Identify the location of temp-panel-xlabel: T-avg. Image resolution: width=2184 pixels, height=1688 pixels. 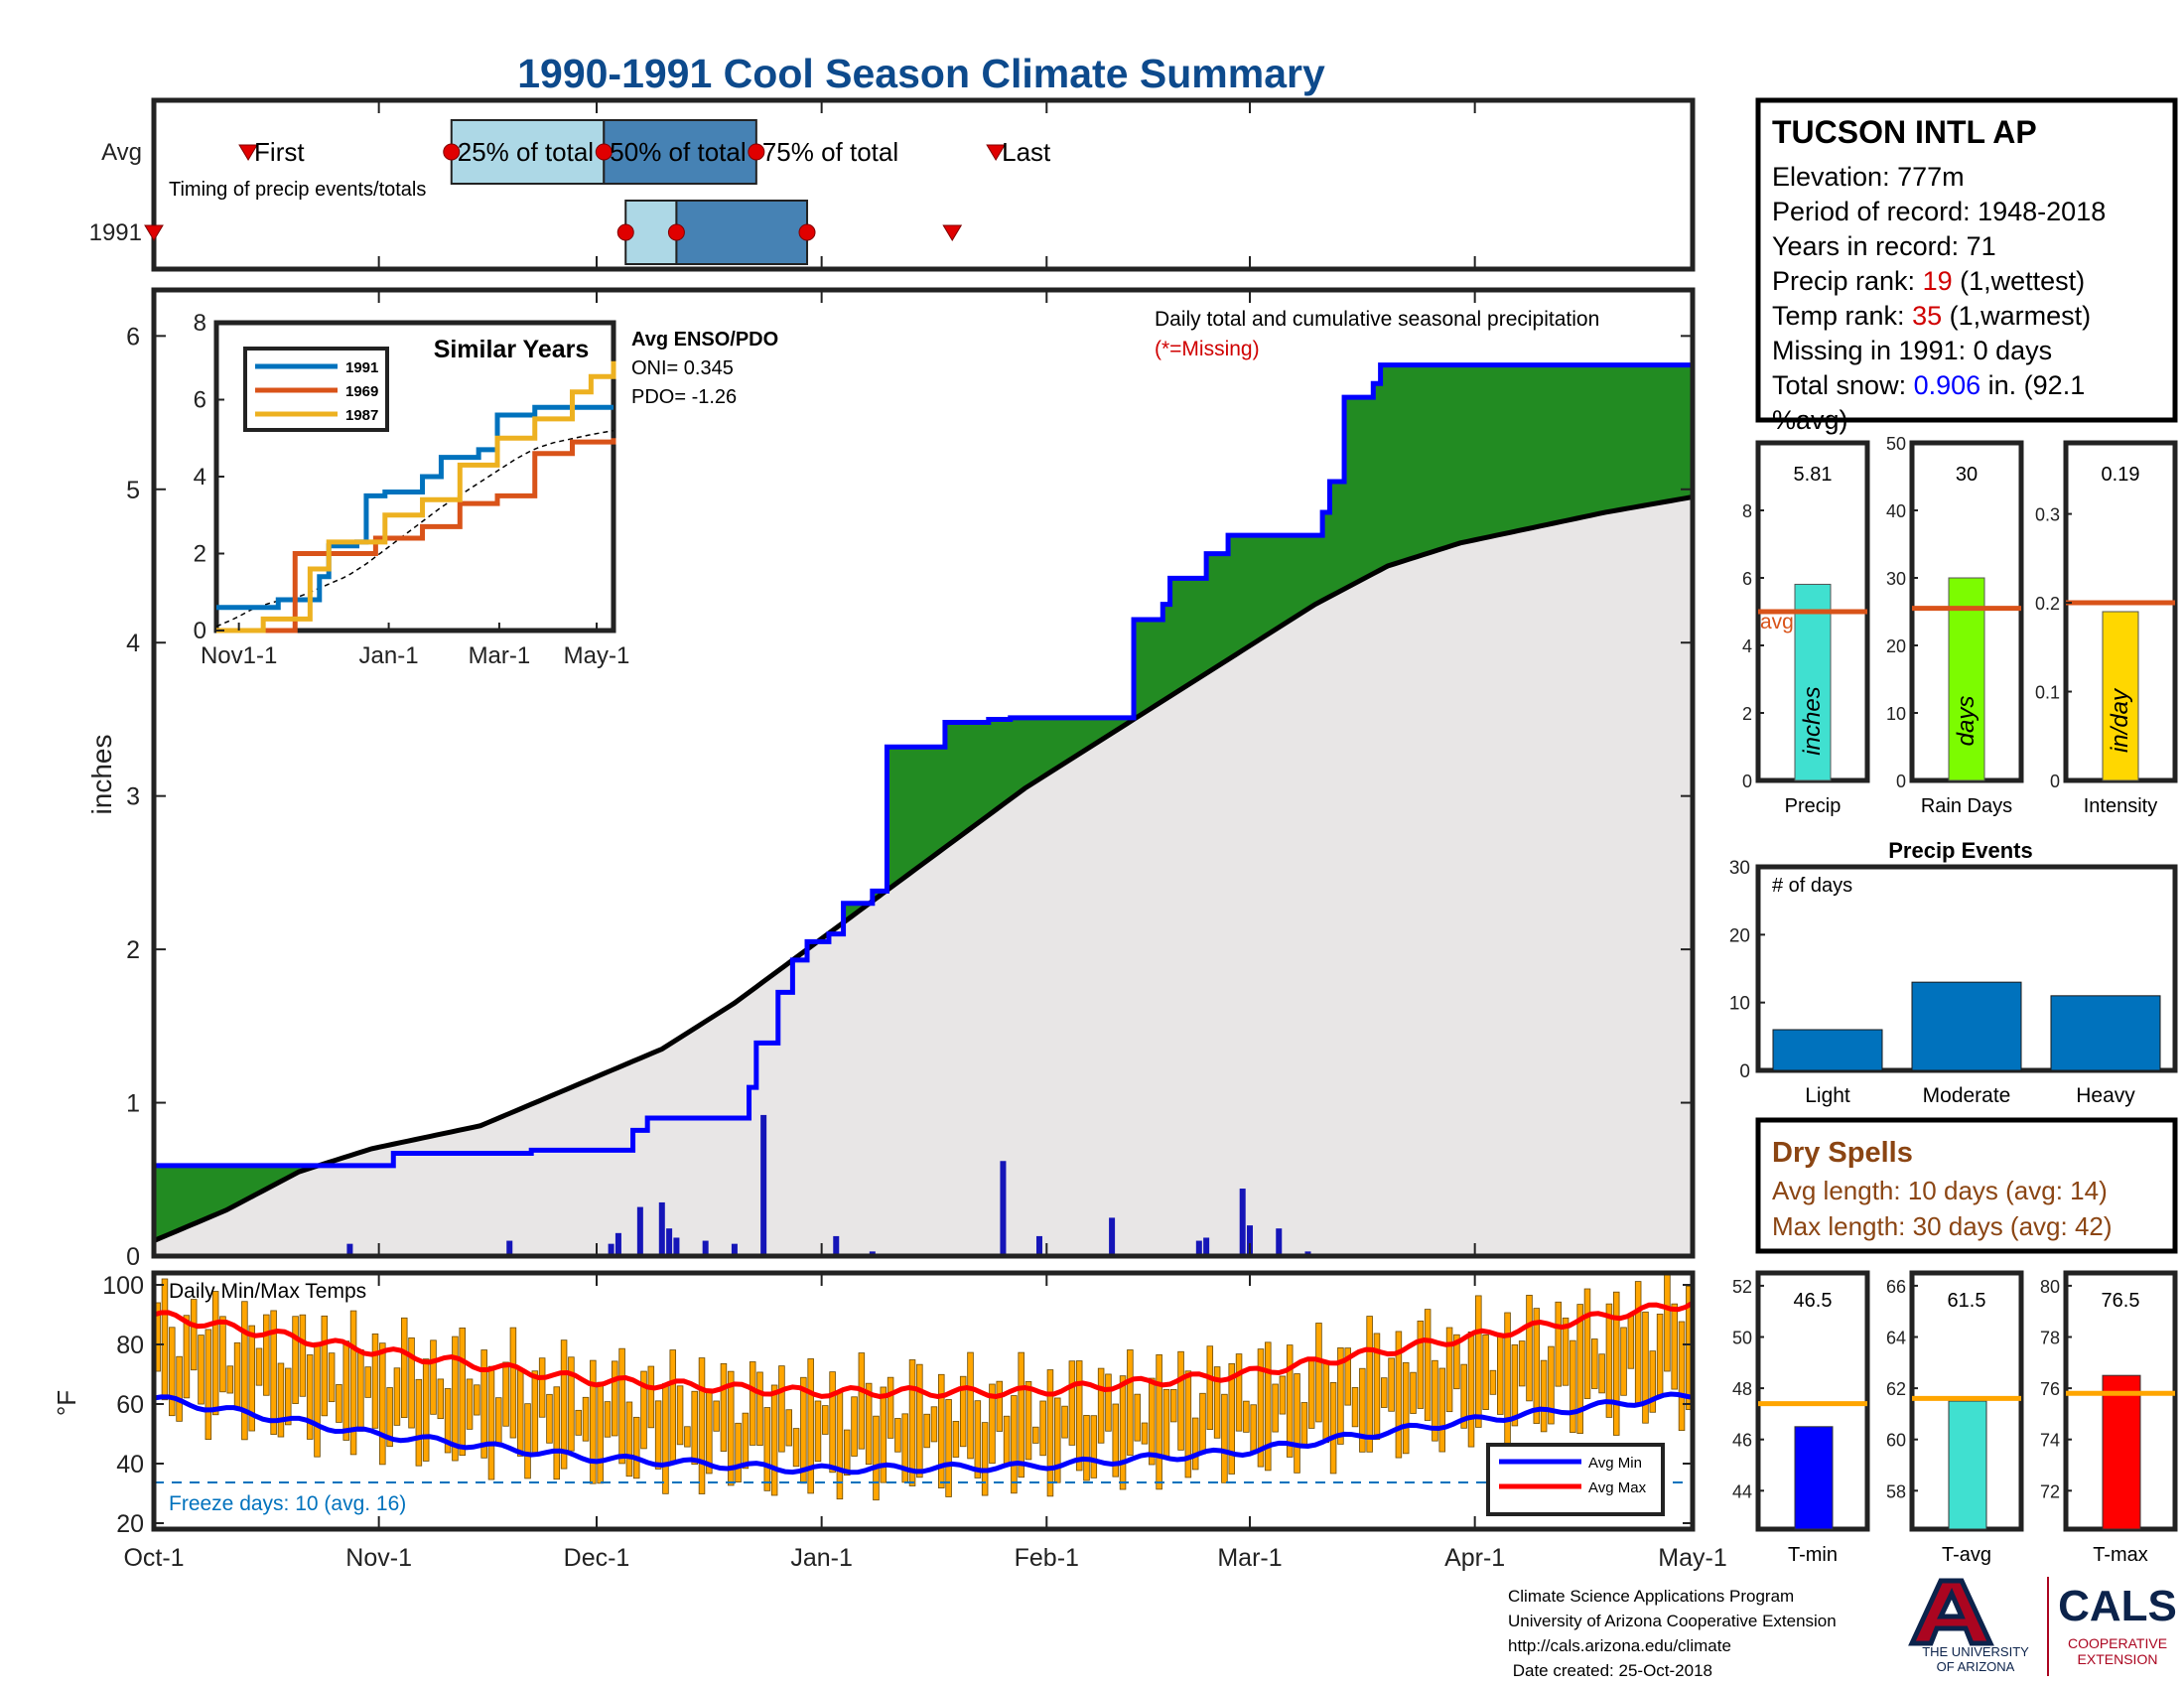
(1966, 1555).